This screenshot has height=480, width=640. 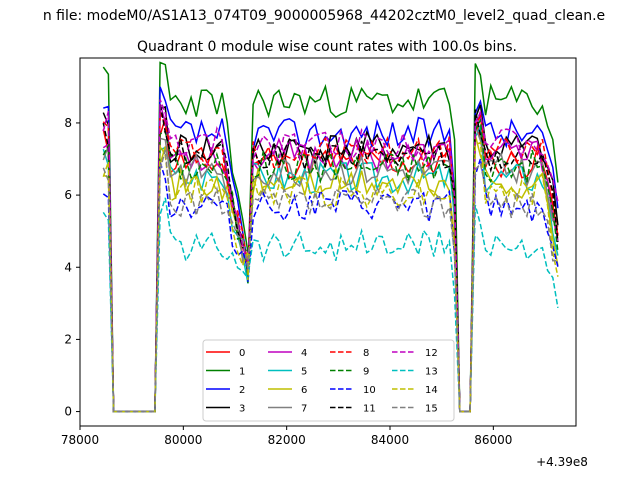 I want to click on x-tick-label: 82000, so click(x=287, y=440).